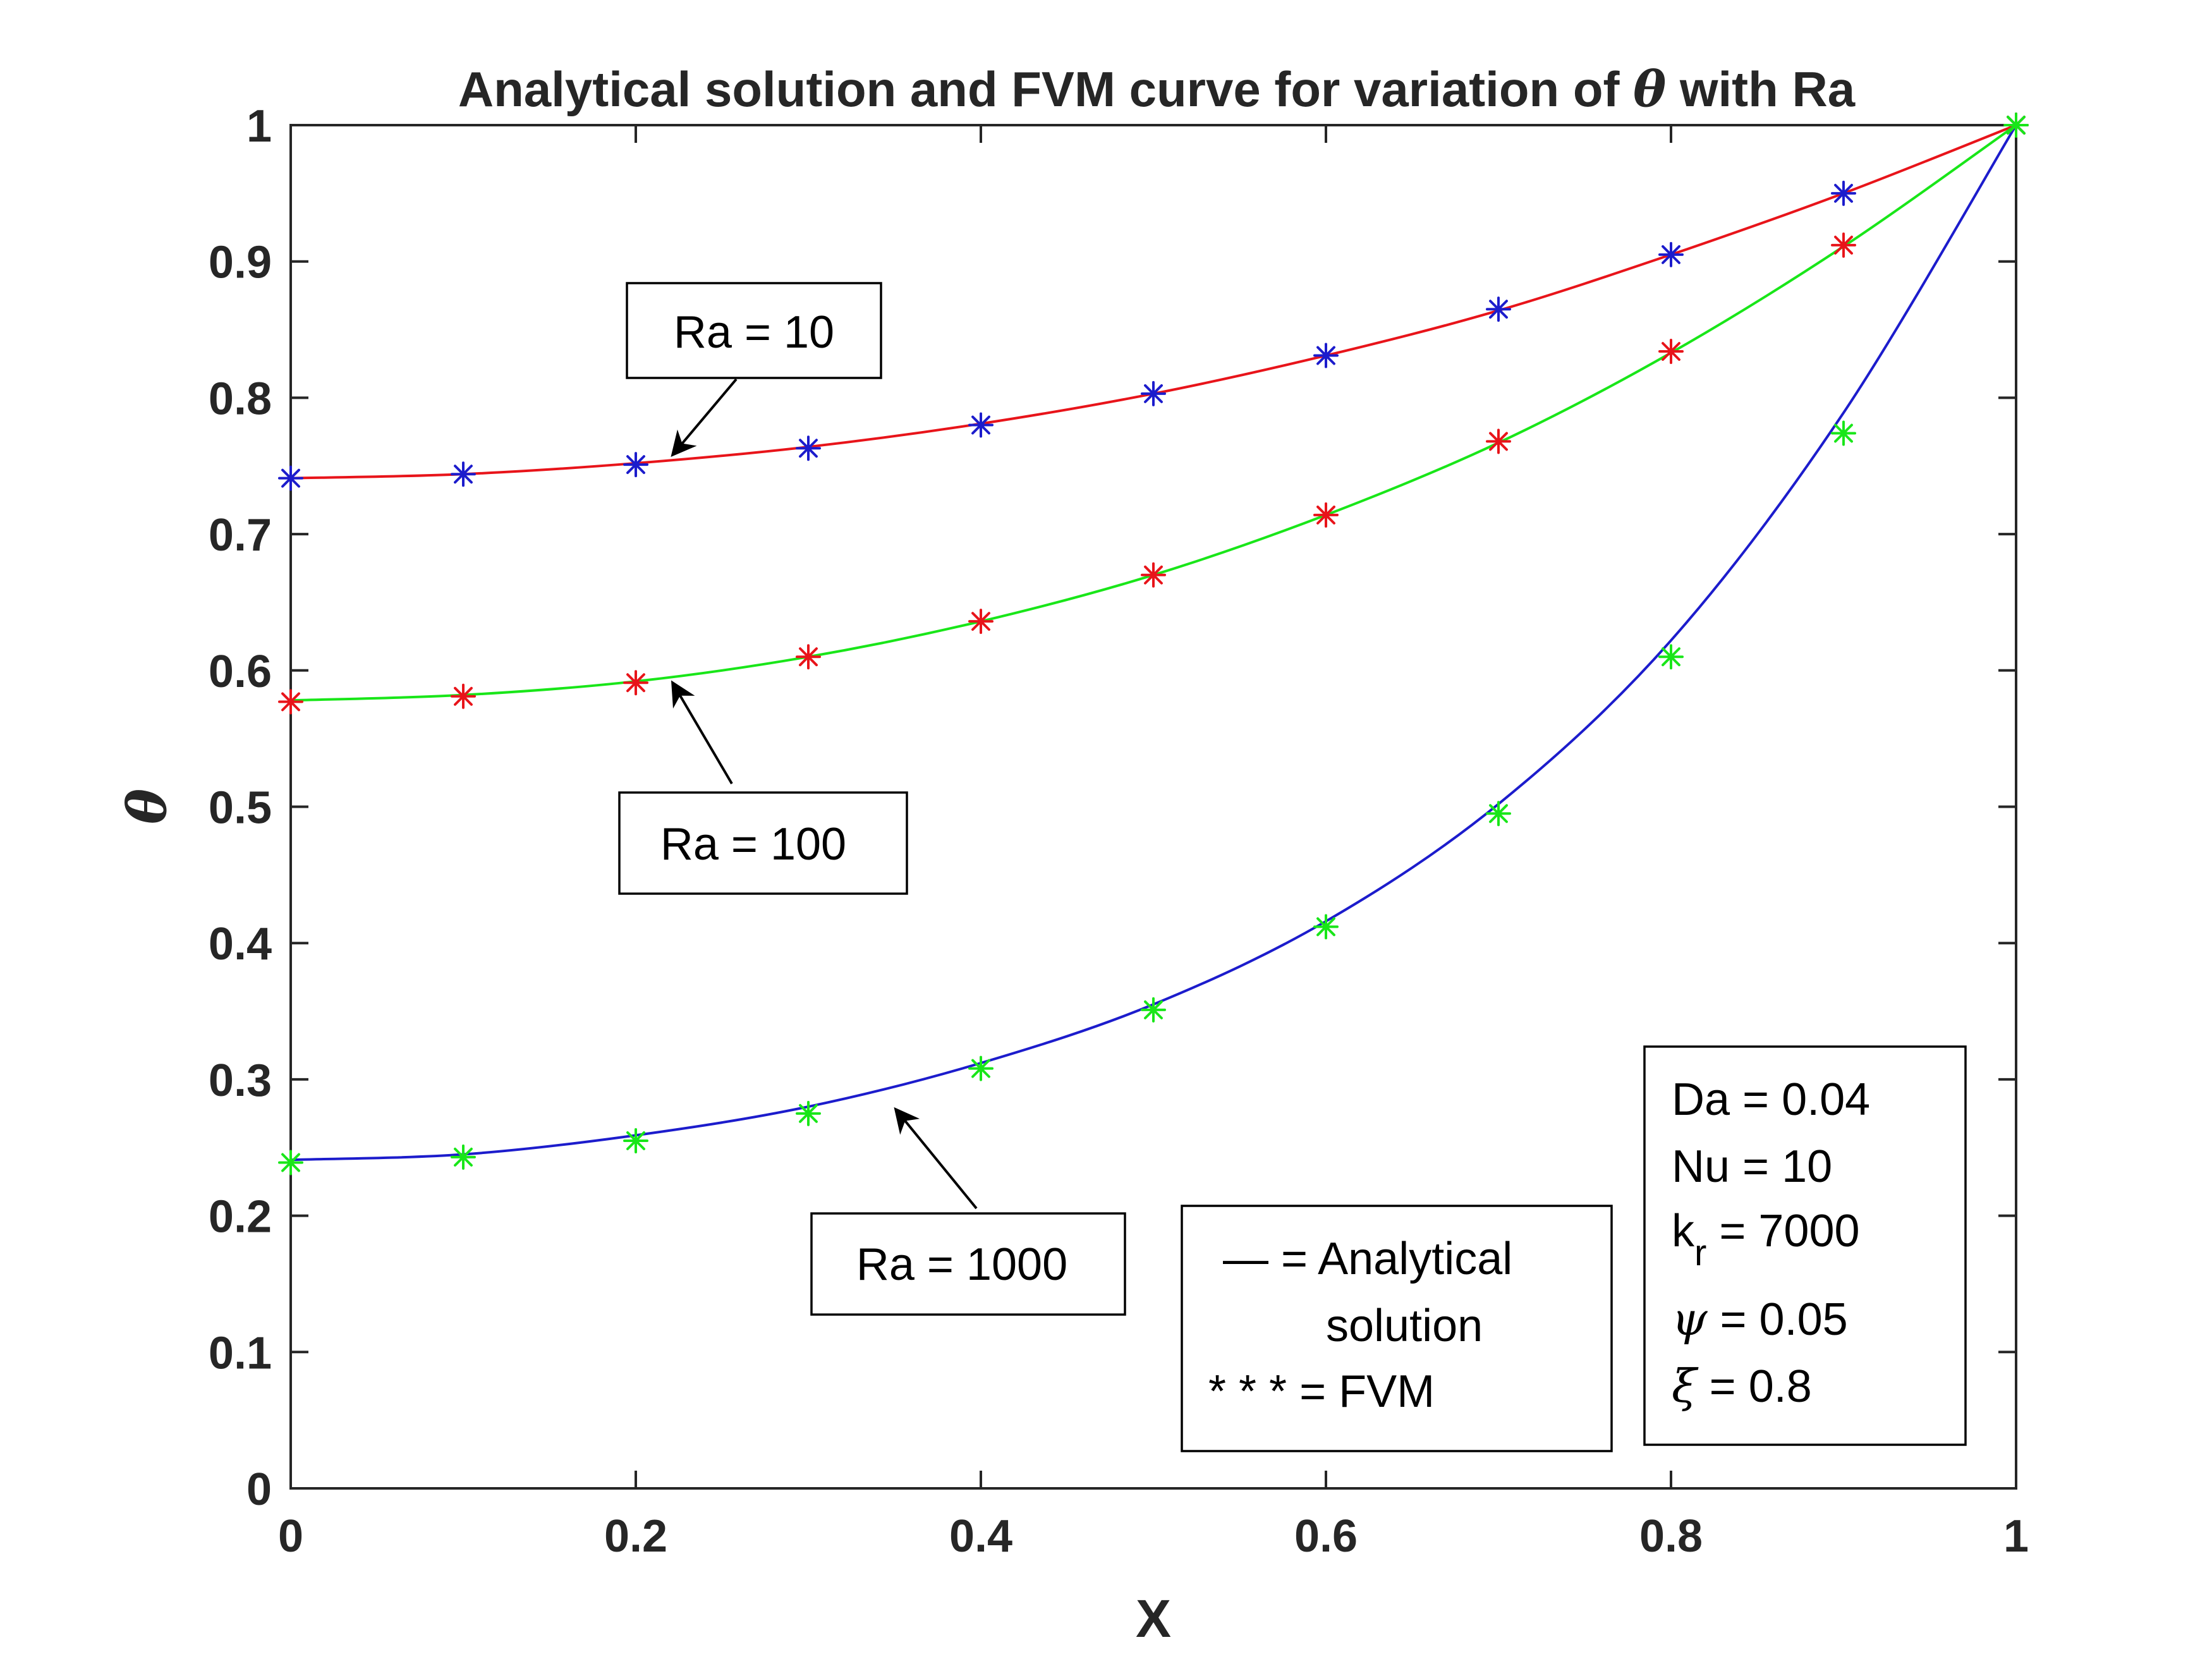 This screenshot has height=1659, width=2212. I want to click on y-tick-label: 0, so click(259, 1489).